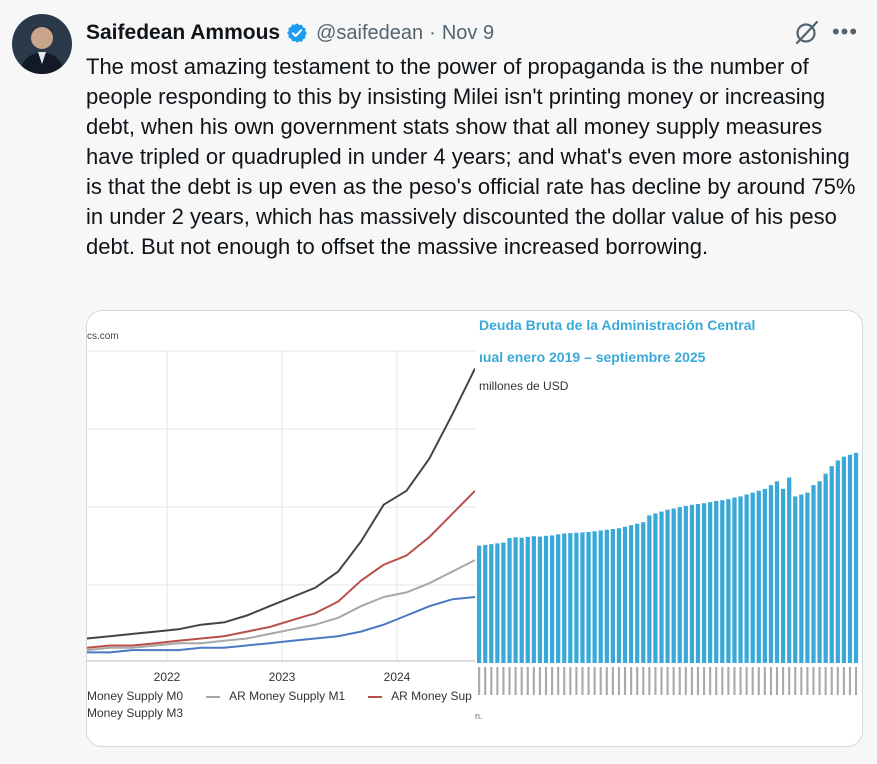  Describe the element at coordinates (845, 31) in the screenshot. I see `more-icon: •••` at that location.